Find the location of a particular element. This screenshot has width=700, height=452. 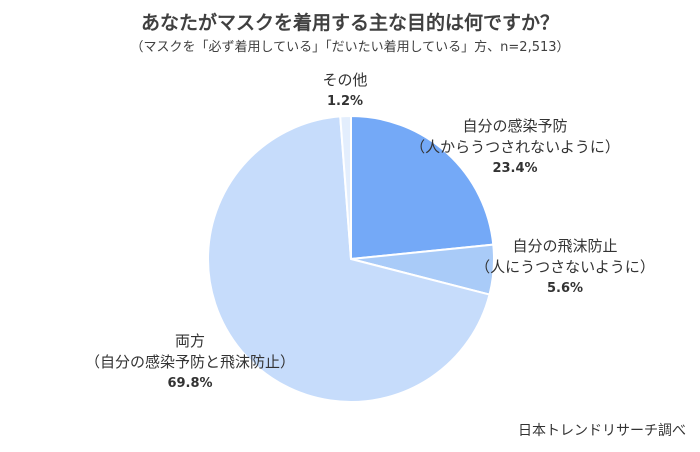

pie-slice-other is located at coordinates (345, 187).